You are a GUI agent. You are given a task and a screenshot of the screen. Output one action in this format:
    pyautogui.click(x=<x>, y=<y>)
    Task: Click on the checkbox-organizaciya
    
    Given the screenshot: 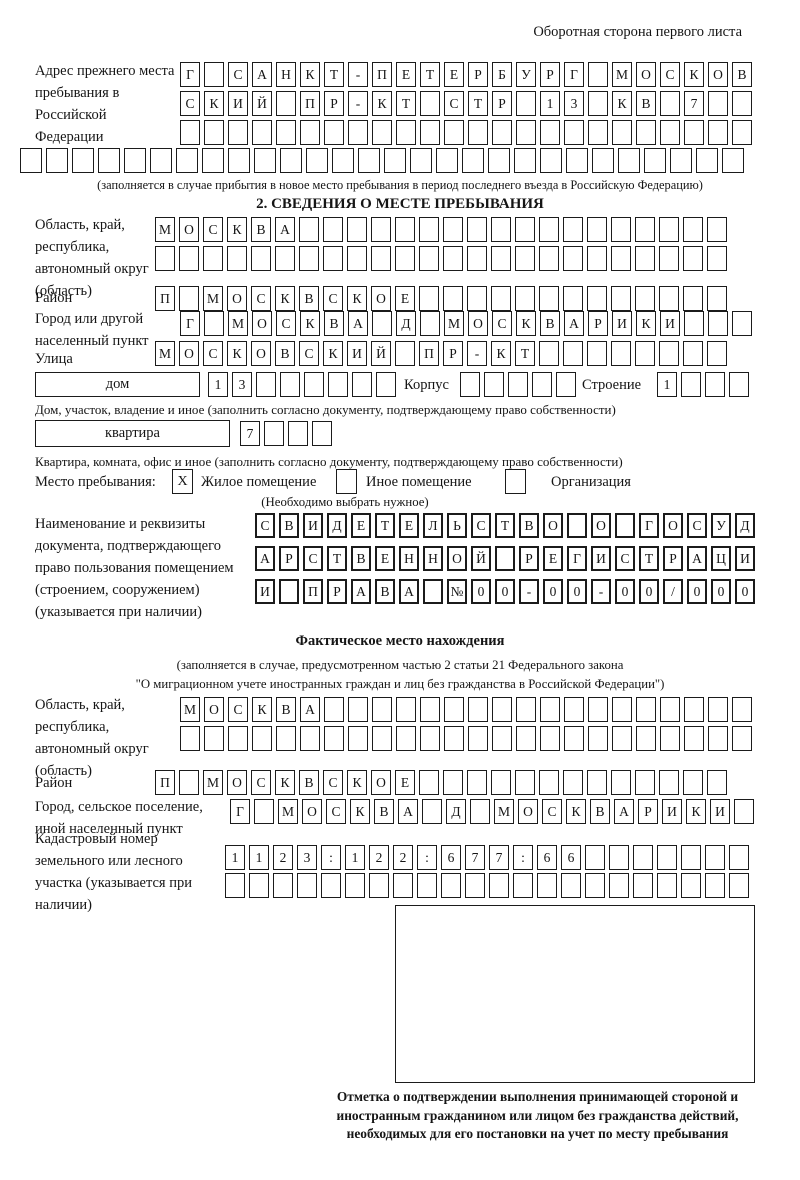 What is the action you would take?
    pyautogui.click(x=515, y=481)
    